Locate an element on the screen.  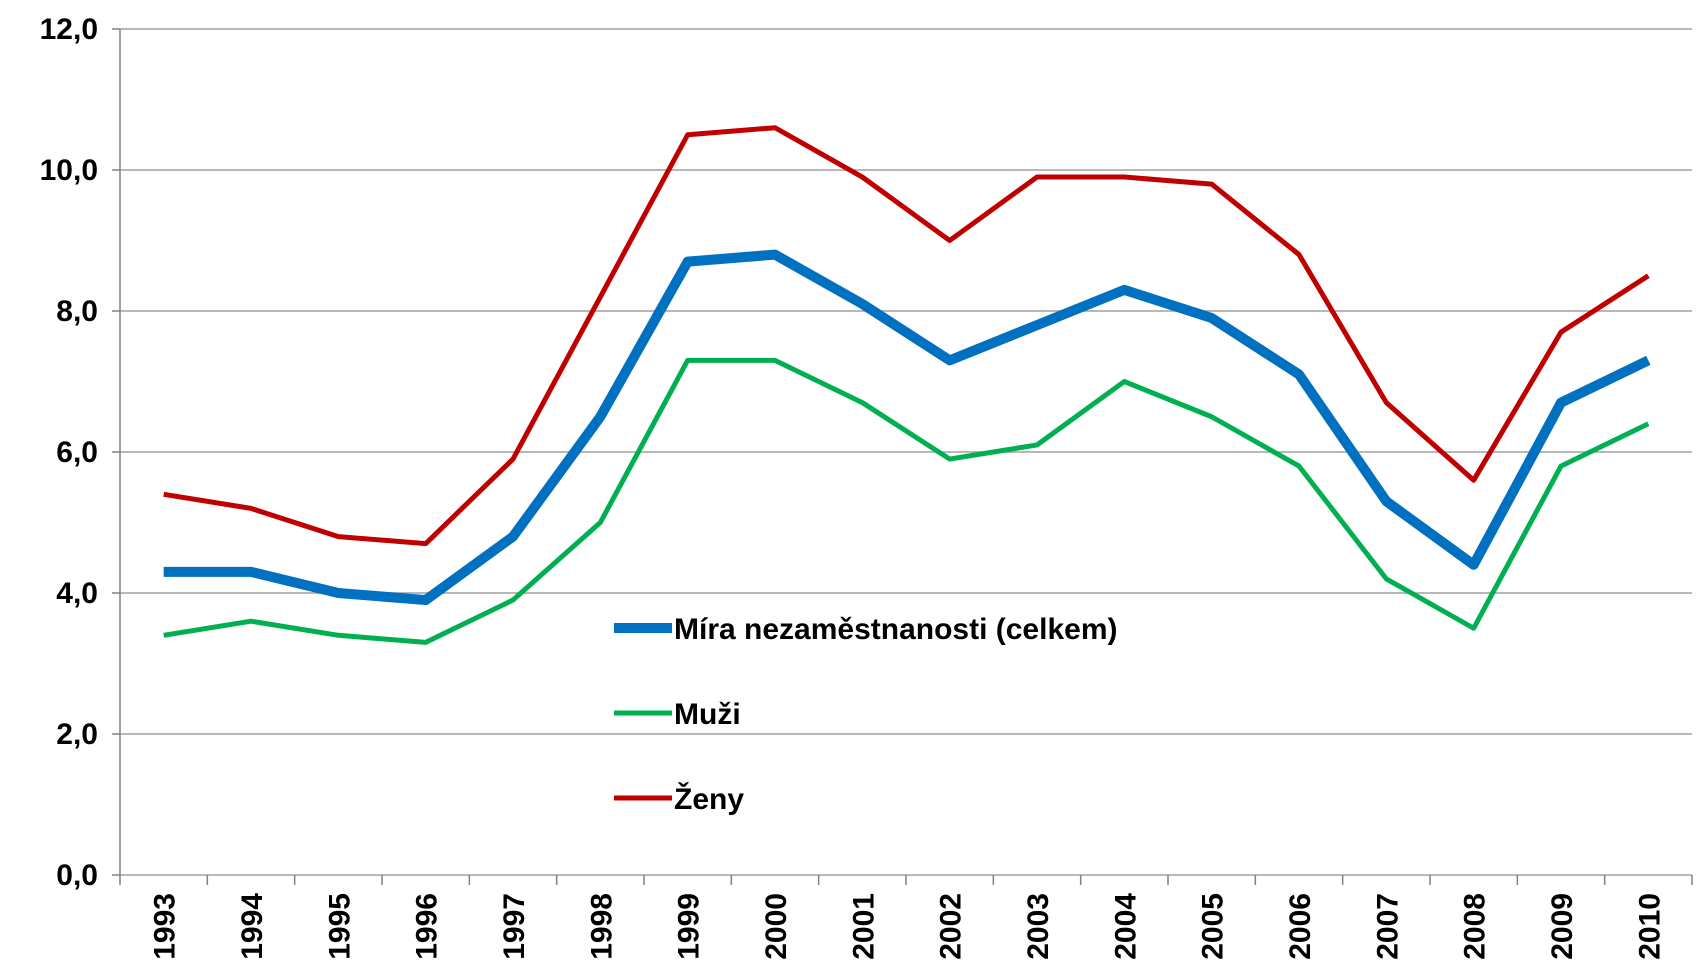
x-tick-label: 2010 is located at coordinates (1649, 926).